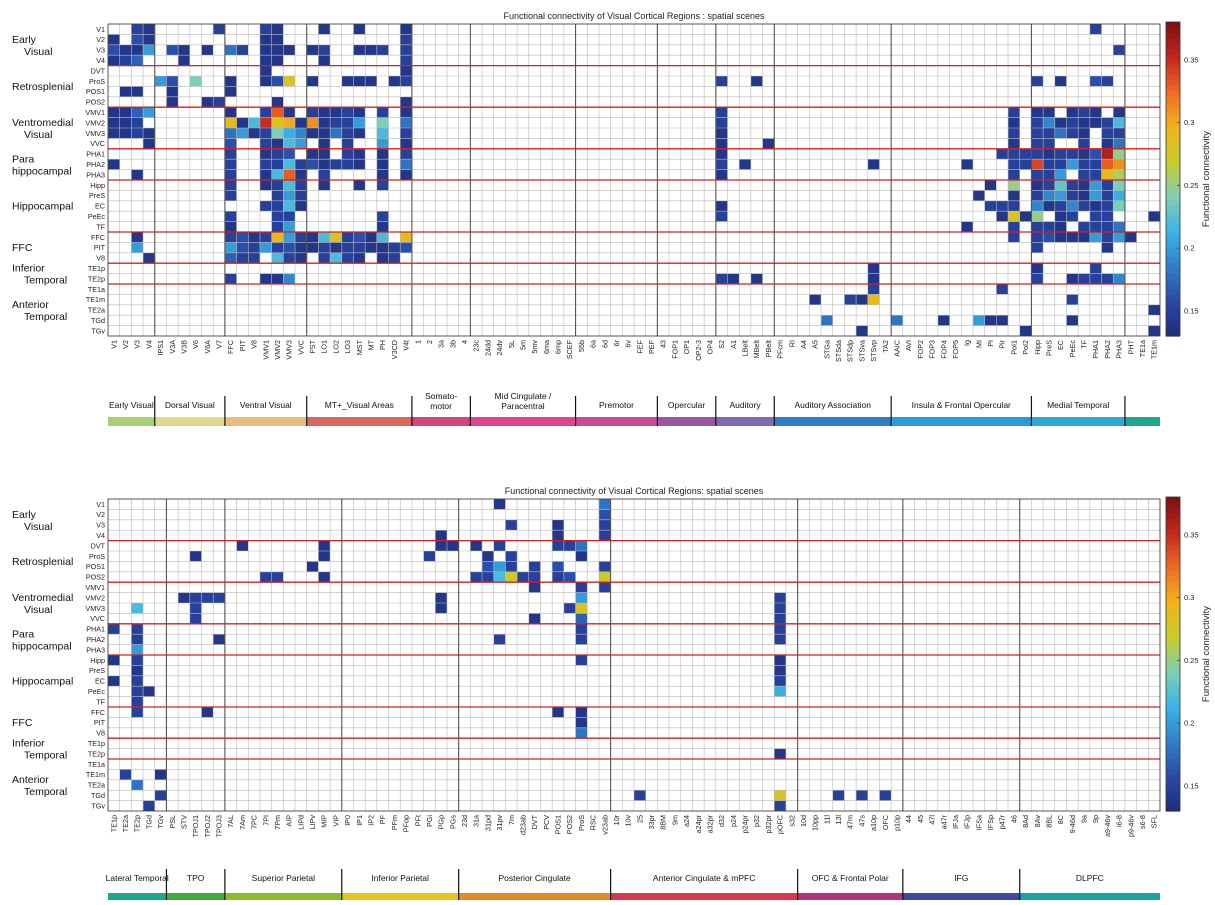 This screenshot has width=1215, height=905. Describe the element at coordinates (359, 820) in the screenshot. I see `panel2-column-tick-label: IP1` at that location.